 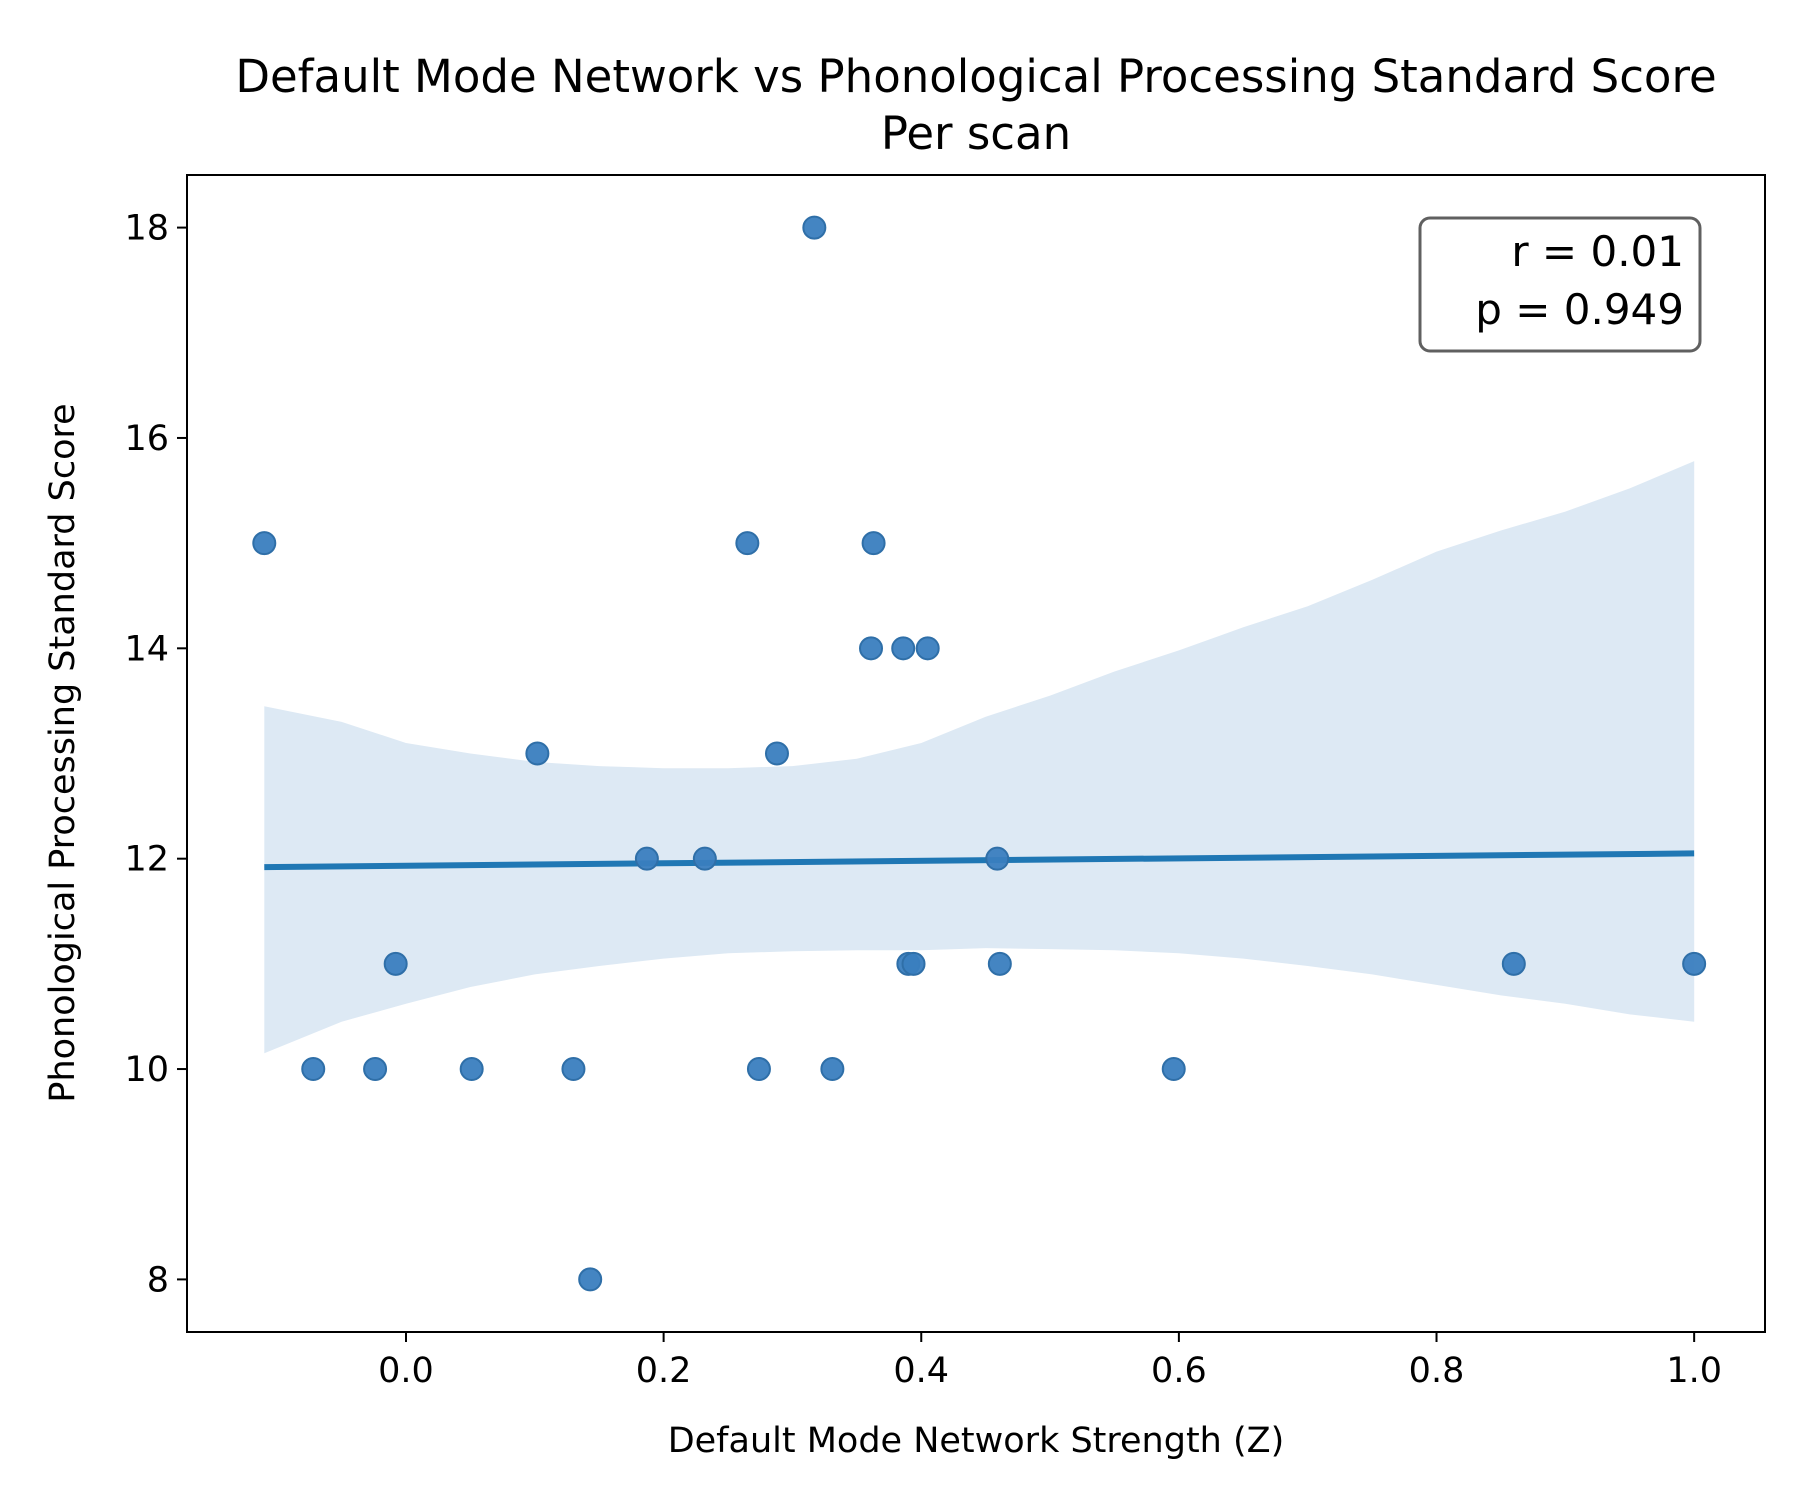 What do you see at coordinates (1437, 1371) in the screenshot?
I see `x-tick-label: 0.8` at bounding box center [1437, 1371].